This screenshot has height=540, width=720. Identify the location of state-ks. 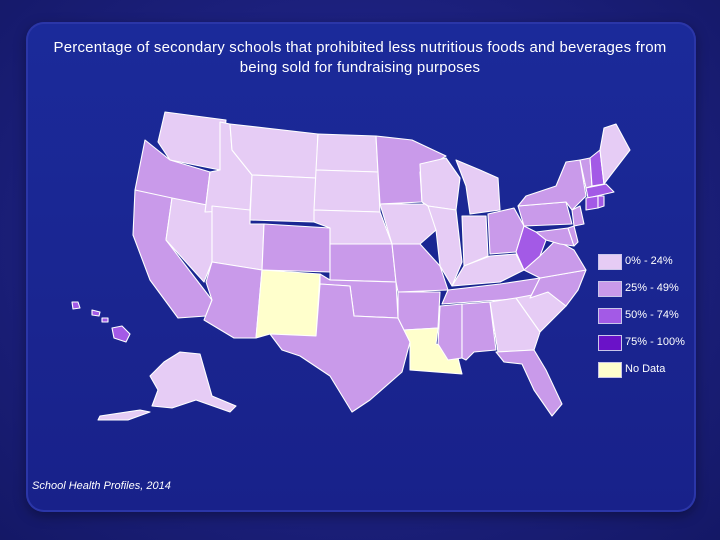
(363, 263).